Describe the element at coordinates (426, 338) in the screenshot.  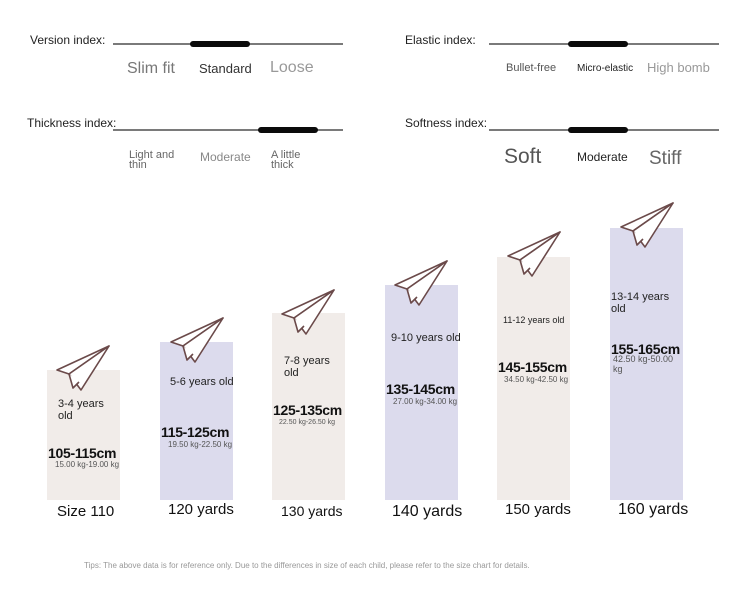
I see `age-range: 9-10 years old` at that location.